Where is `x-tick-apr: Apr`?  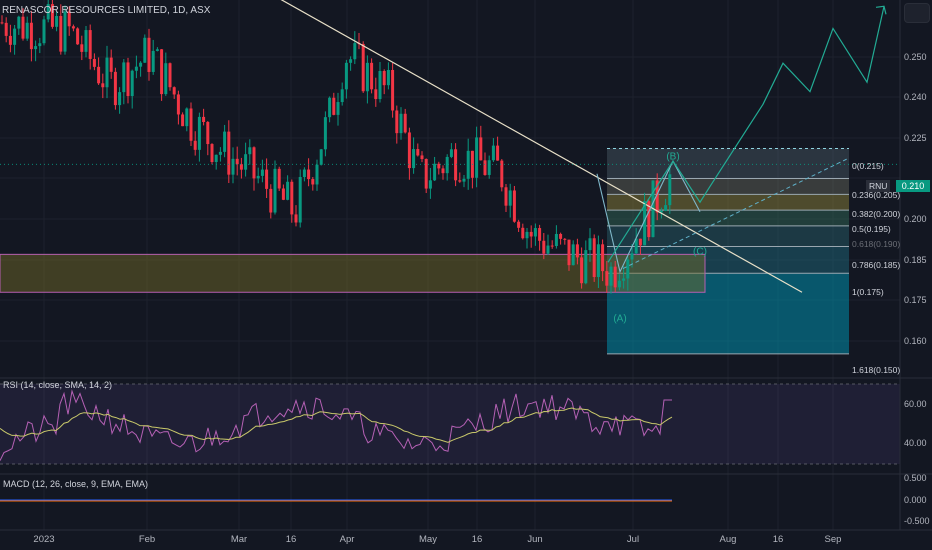
x-tick-apr: Apr is located at coordinates (347, 539).